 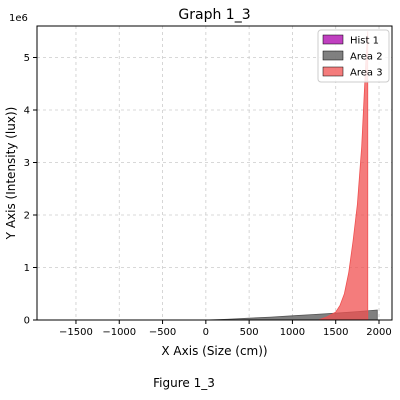 What do you see at coordinates (249, 332) in the screenshot?
I see `x-tick-label: 500` at bounding box center [249, 332].